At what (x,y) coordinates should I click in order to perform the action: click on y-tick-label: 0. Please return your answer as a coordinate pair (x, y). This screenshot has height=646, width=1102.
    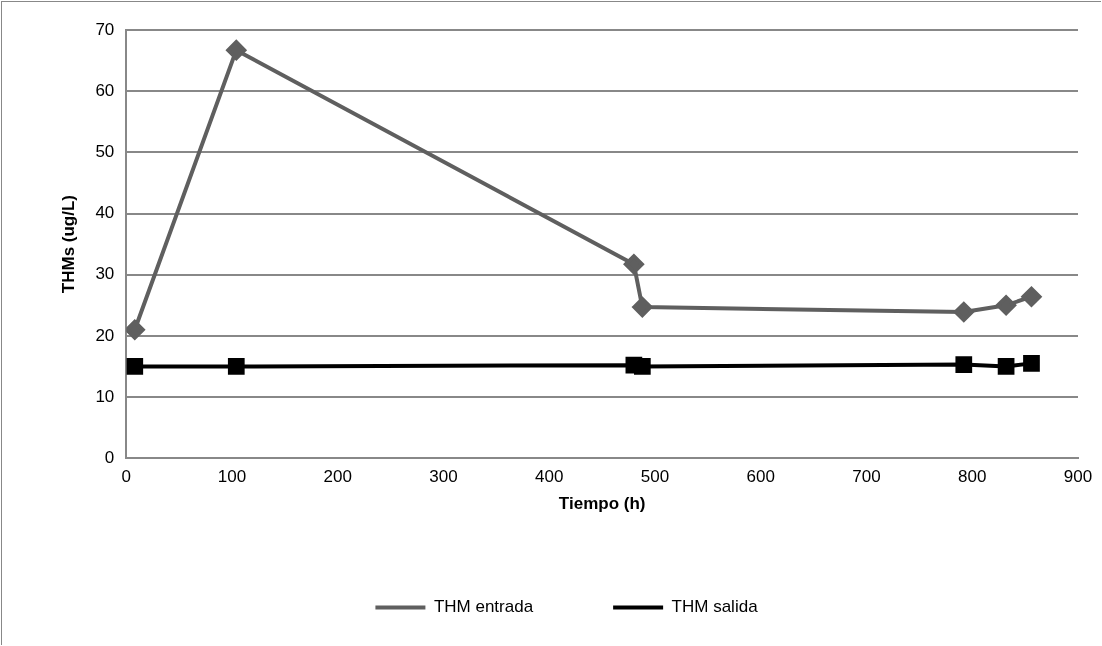
    Looking at the image, I should click on (109, 457).